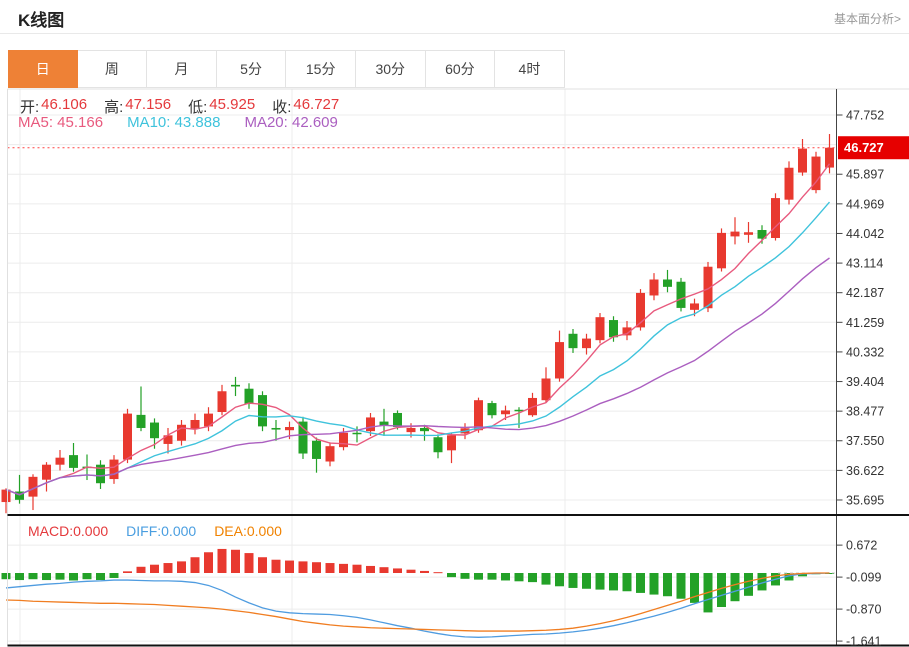 This screenshot has height=647, width=909. I want to click on tab-日: 日, so click(43, 69).